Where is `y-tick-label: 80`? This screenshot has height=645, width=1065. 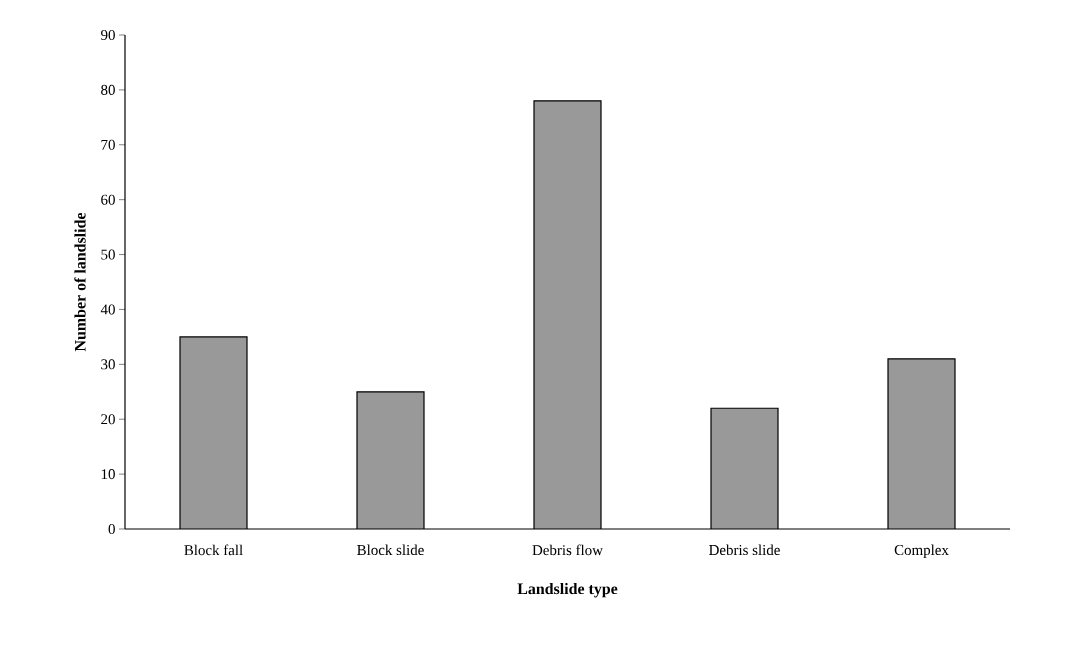
y-tick-label: 80 is located at coordinates (108, 89).